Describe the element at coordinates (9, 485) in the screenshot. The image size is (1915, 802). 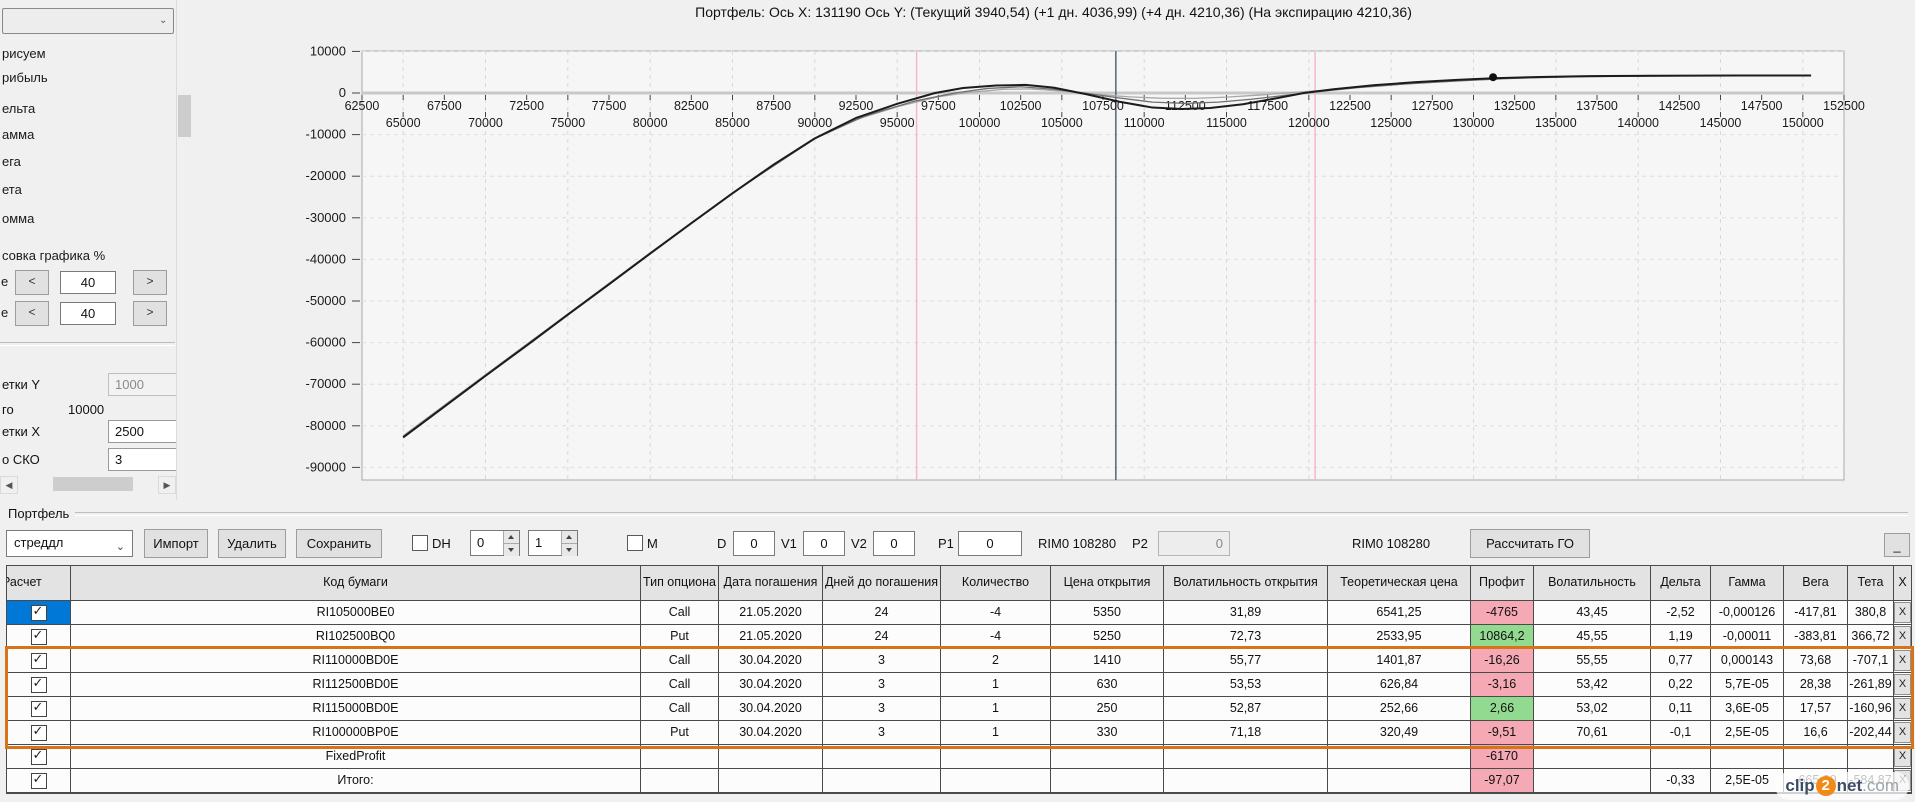
I see `scroll-left-icon: ◀` at that location.